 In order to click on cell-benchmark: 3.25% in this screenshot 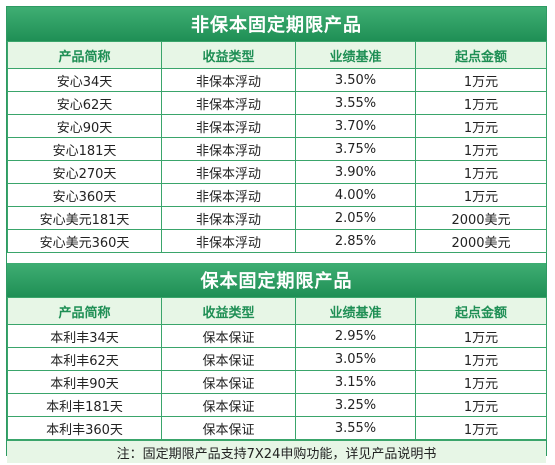, I will do `click(355, 405)`.